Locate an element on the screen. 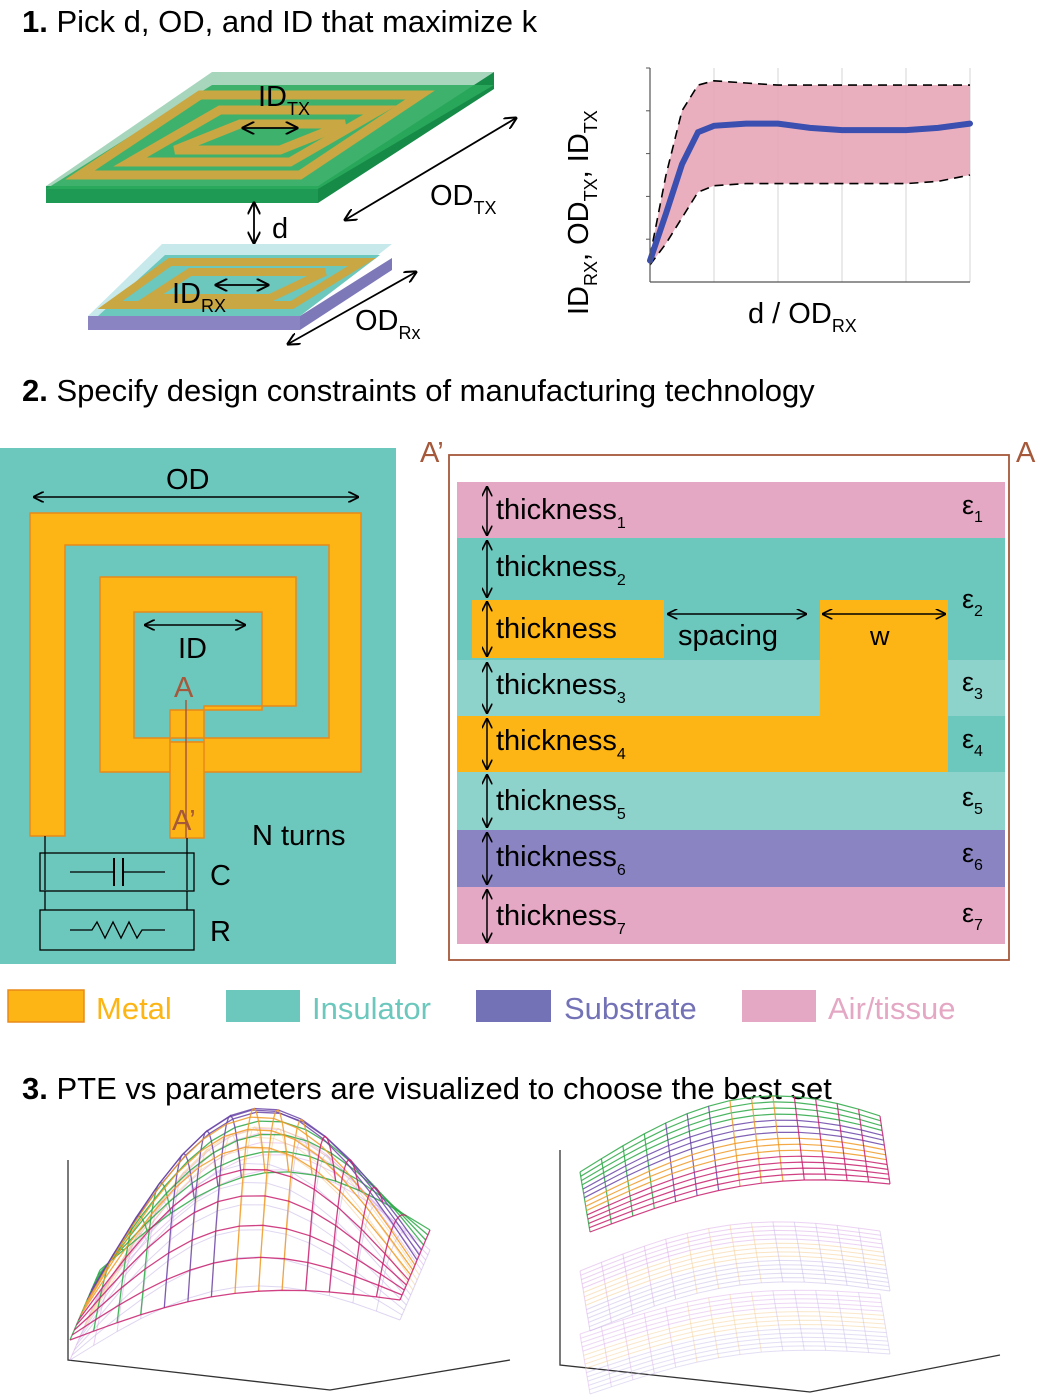  step1-heading: 1. Pick d, OD, and ID that maximize k is located at coordinates (280, 21).